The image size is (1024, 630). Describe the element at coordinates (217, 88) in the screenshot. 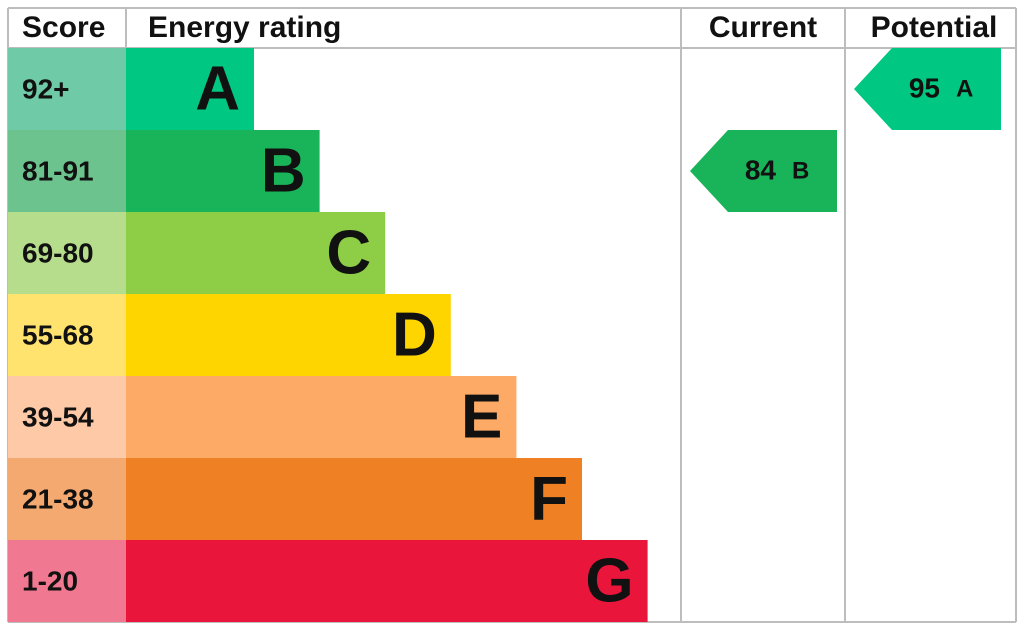

I see `rating-letter: A` at that location.